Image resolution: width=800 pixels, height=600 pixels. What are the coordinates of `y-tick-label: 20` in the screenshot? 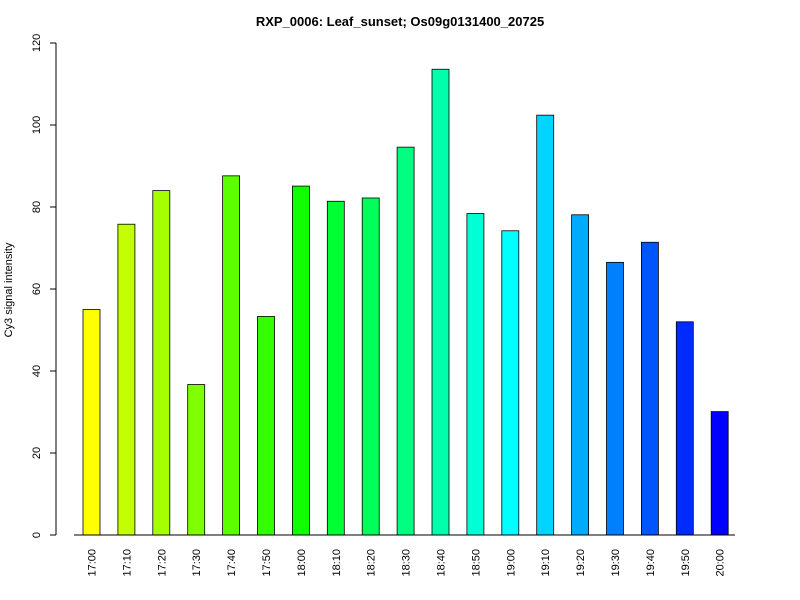 It's located at (37, 453).